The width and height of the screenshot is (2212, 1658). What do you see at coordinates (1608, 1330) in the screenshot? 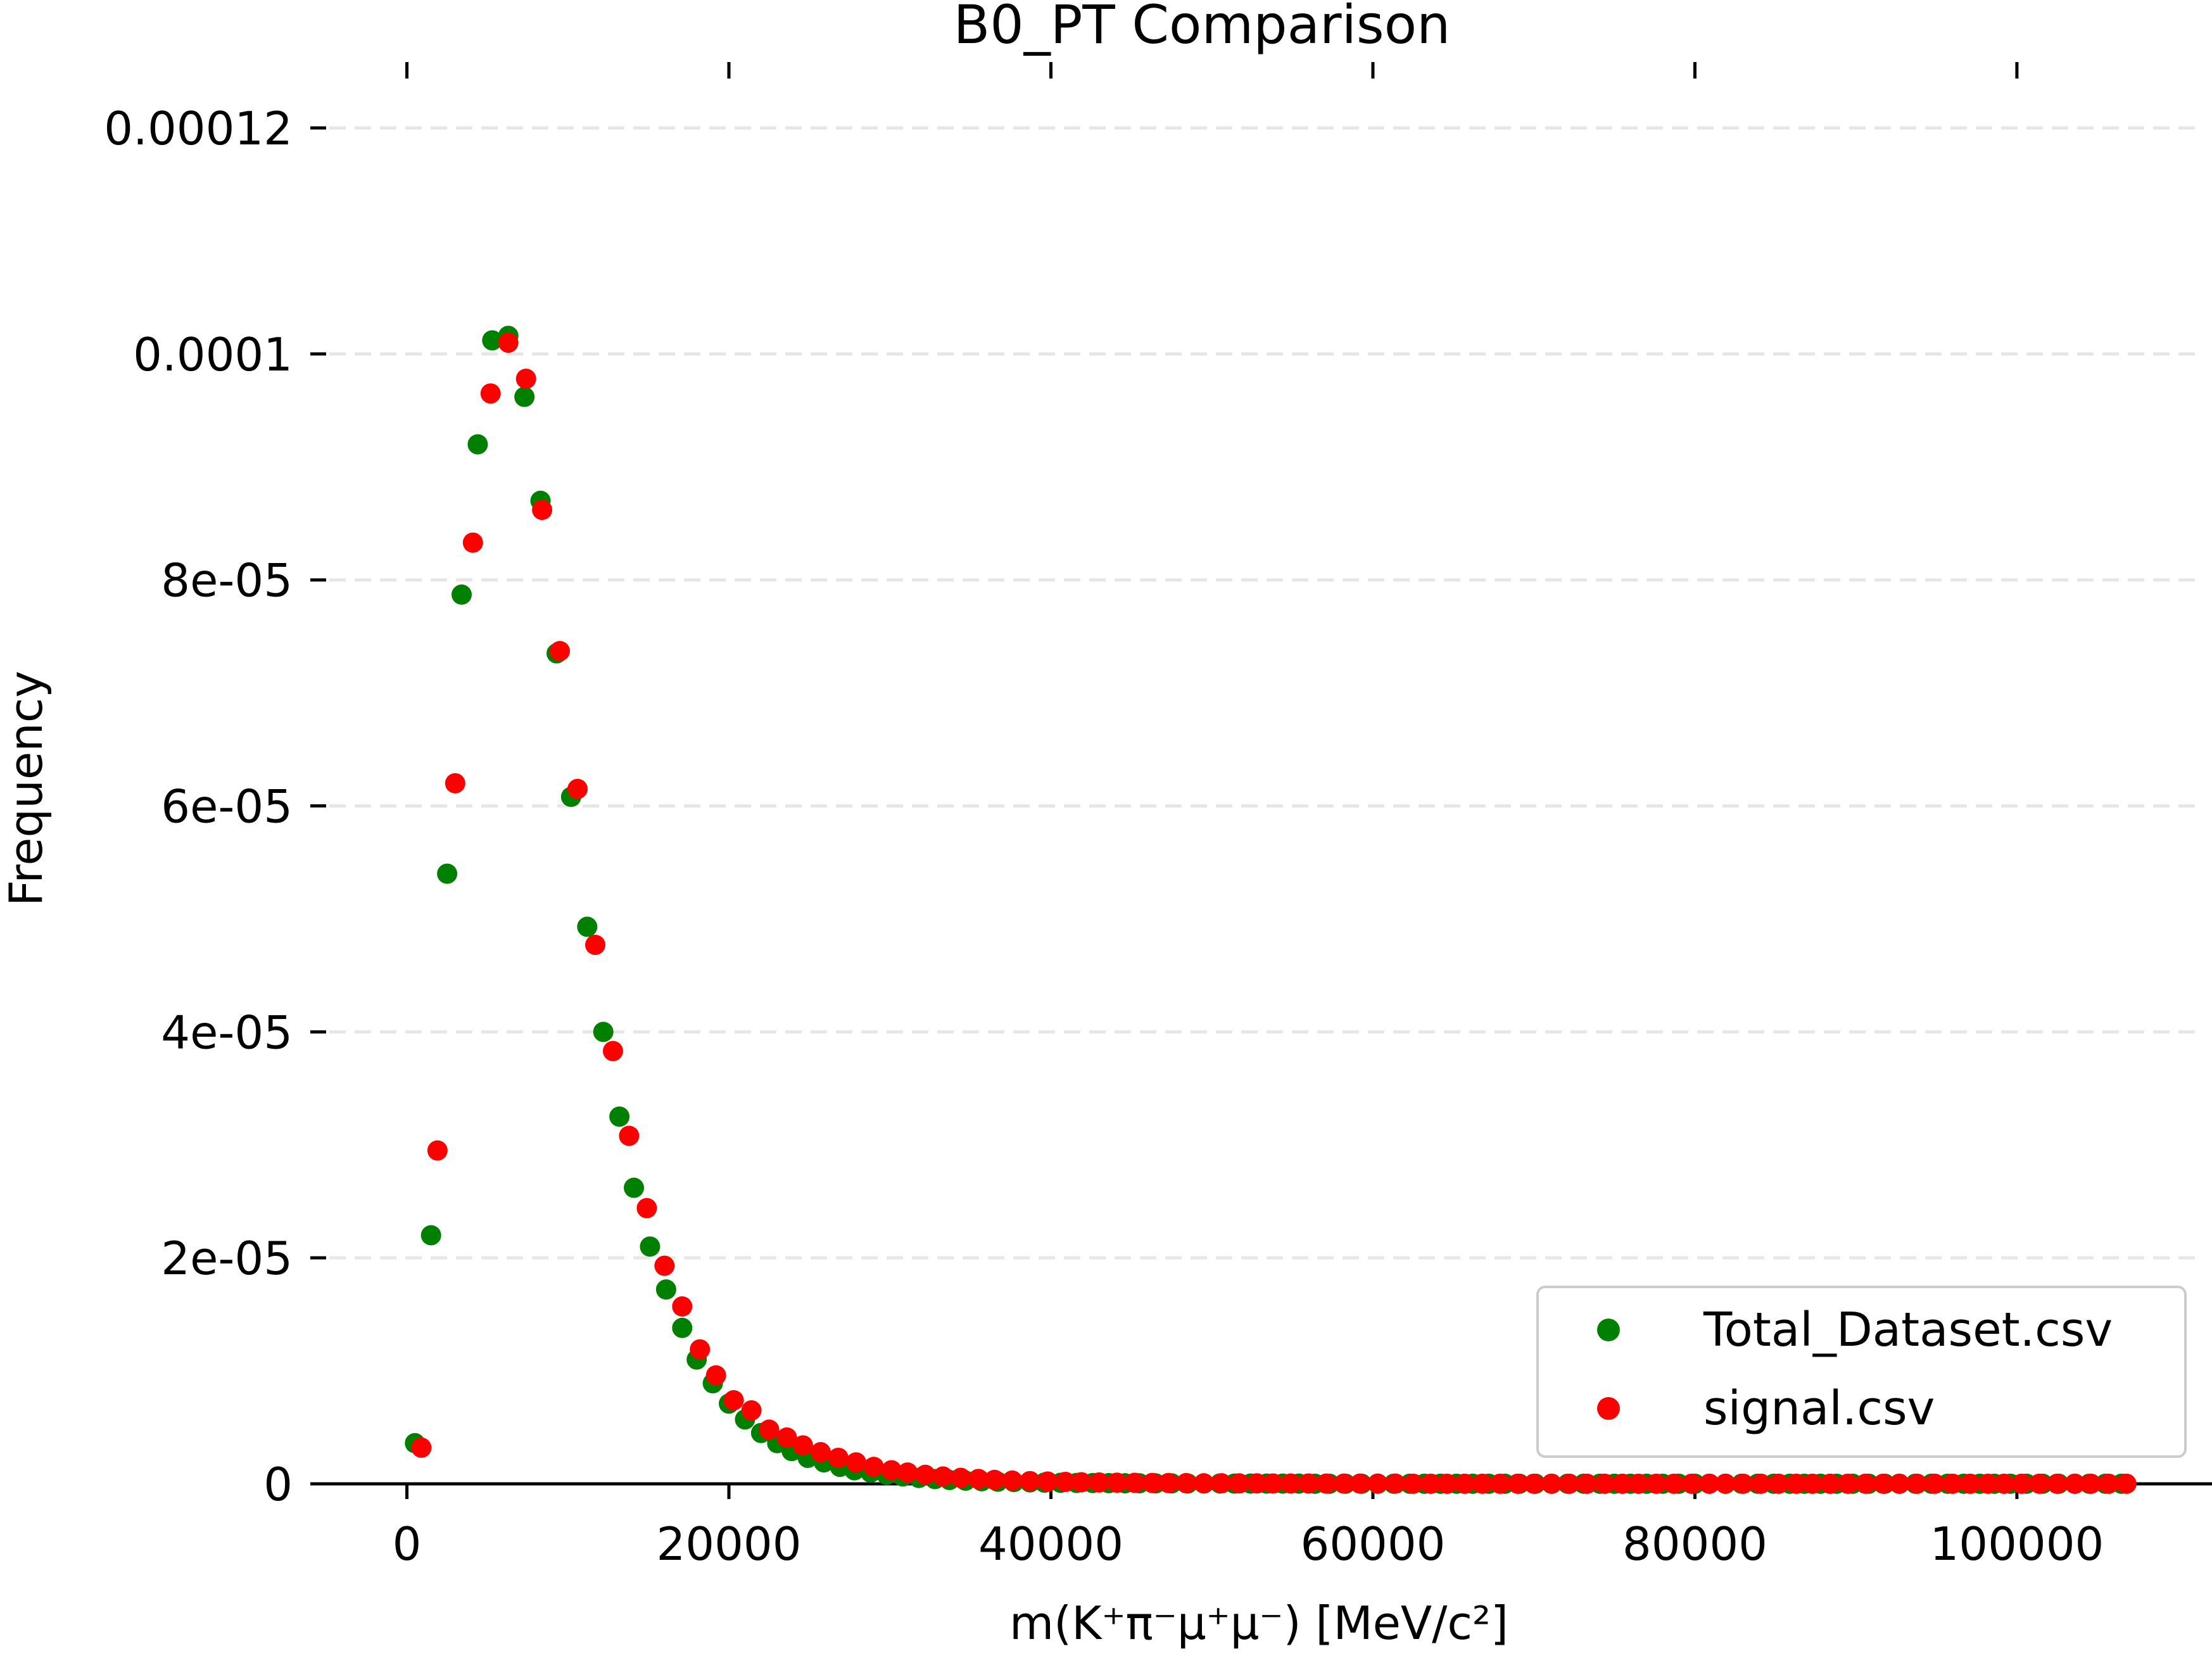
I see `legend-marker-total-dataset` at bounding box center [1608, 1330].